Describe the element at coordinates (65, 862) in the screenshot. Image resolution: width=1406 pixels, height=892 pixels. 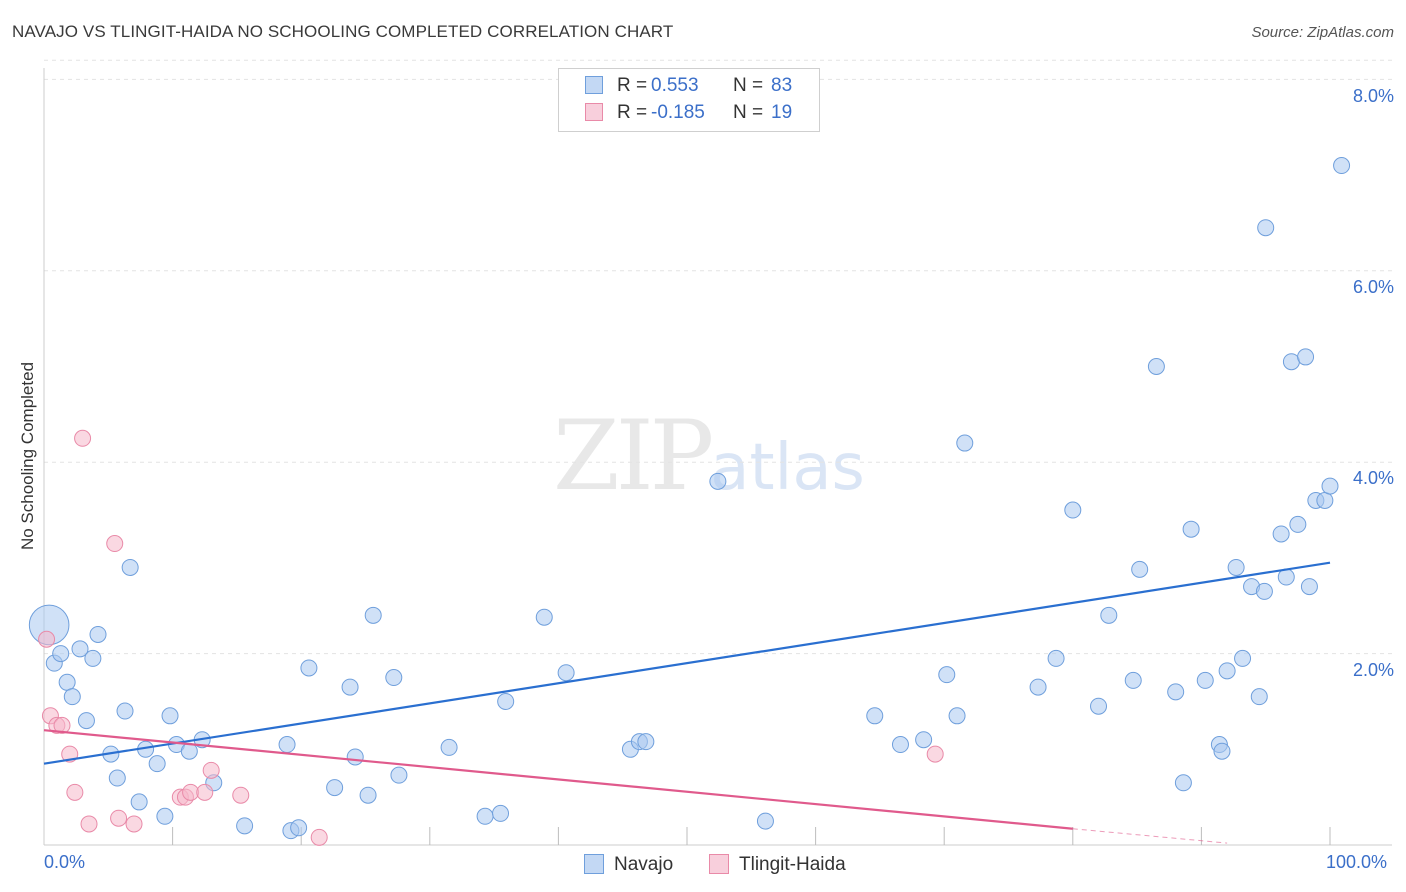
I see `x-tick-label-min: 0.0%` at that location.